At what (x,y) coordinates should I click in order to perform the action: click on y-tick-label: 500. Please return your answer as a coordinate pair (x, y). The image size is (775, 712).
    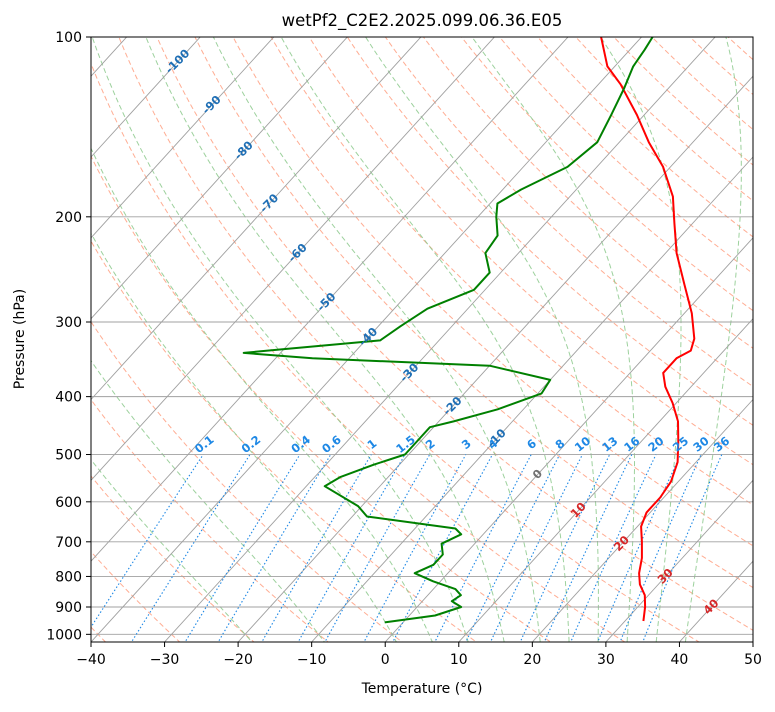
    Looking at the image, I should click on (68, 456).